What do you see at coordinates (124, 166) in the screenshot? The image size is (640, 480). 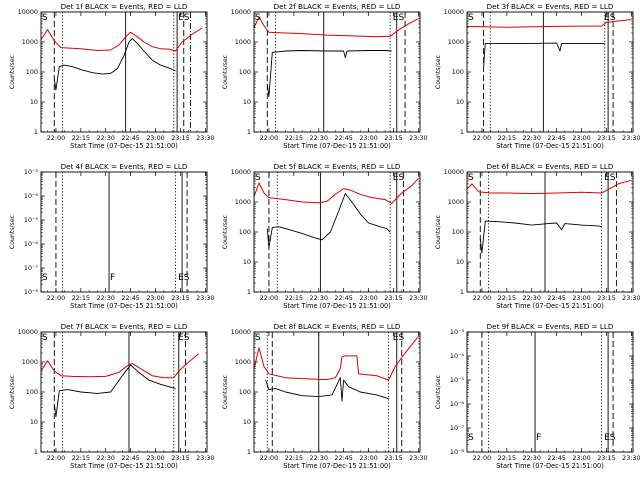 I see `panel-title: Det 4f BLACK = Events, RED = LLD` at bounding box center [124, 166].